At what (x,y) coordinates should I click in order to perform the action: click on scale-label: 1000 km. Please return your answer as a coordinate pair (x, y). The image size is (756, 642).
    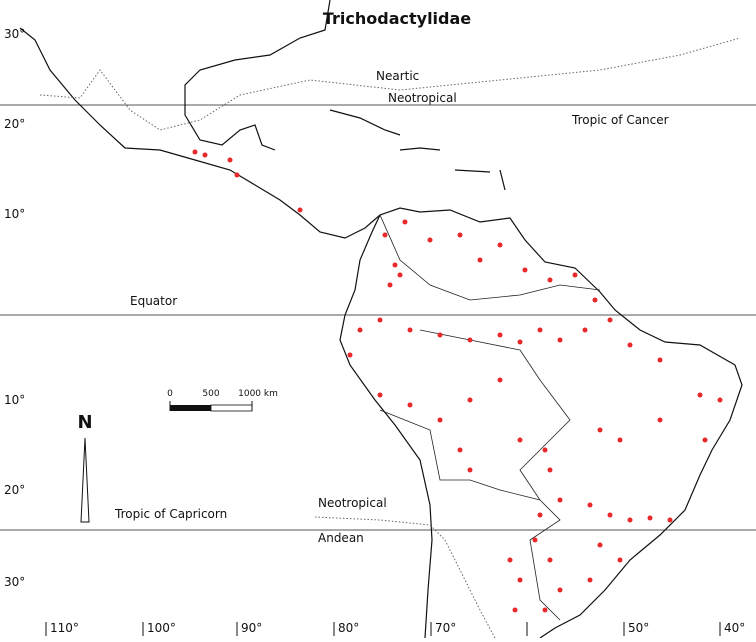
    Looking at the image, I should click on (258, 394).